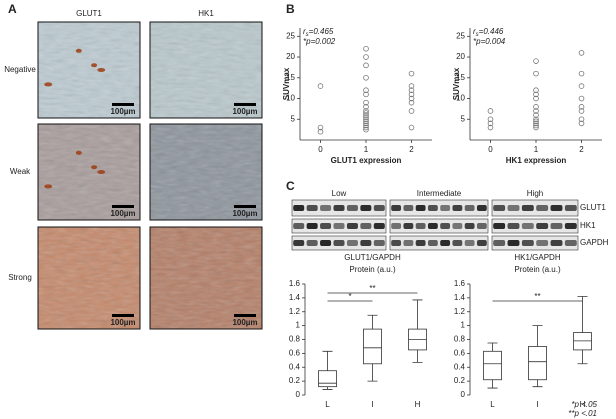 The image size is (616, 419). Describe the element at coordinates (295, 380) in the screenshot. I see `y-tick-label: 0.2` at that location.